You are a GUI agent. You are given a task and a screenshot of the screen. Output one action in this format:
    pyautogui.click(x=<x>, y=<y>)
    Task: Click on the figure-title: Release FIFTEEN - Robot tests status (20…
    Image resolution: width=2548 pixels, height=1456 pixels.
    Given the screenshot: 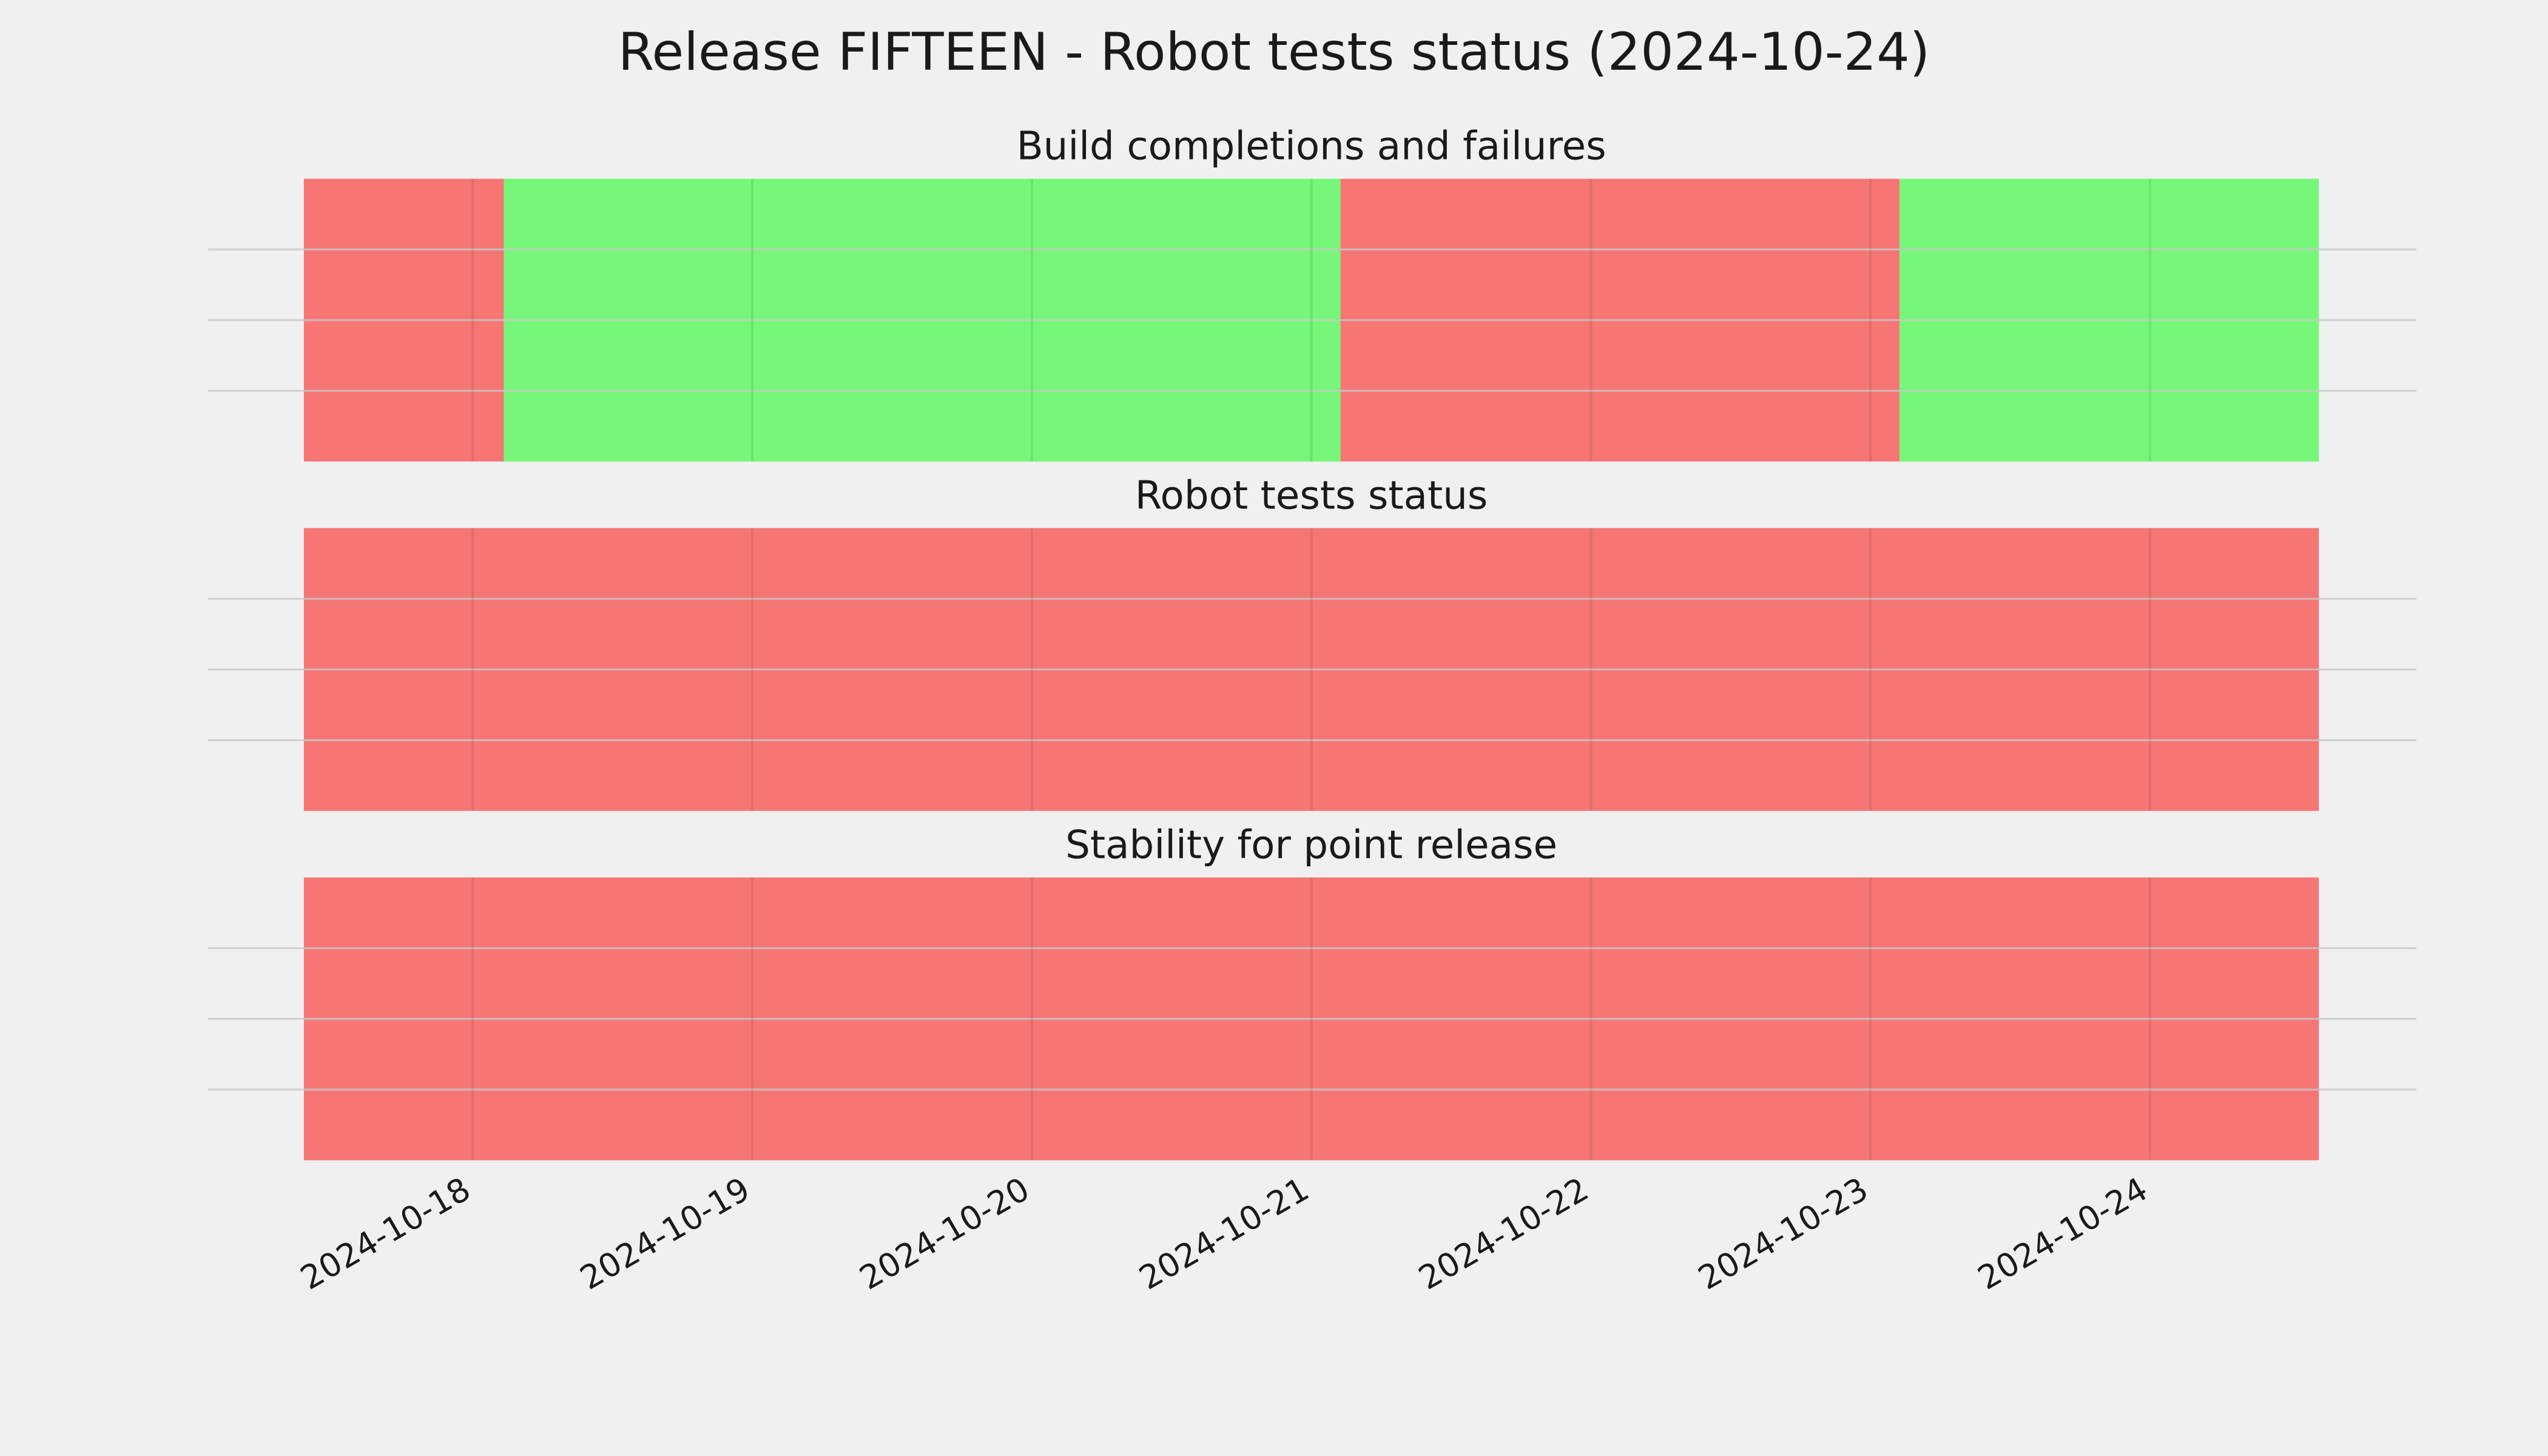 What is the action you would take?
    pyautogui.click(x=1274, y=52)
    